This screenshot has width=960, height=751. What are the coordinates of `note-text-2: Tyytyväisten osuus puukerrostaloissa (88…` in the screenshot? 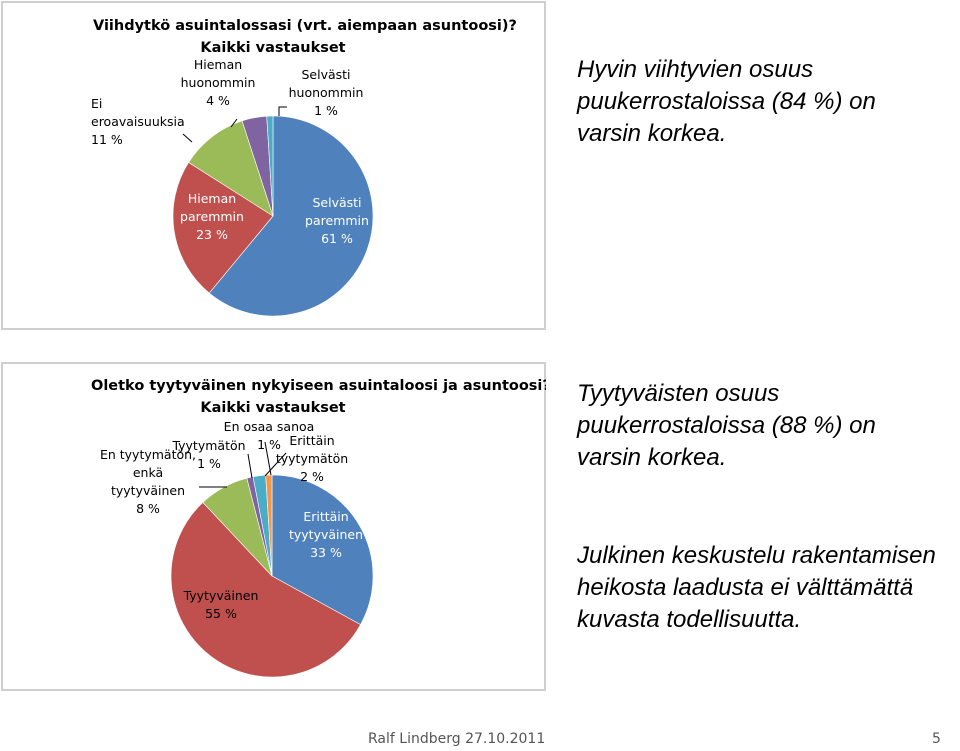 It's located at (726, 425).